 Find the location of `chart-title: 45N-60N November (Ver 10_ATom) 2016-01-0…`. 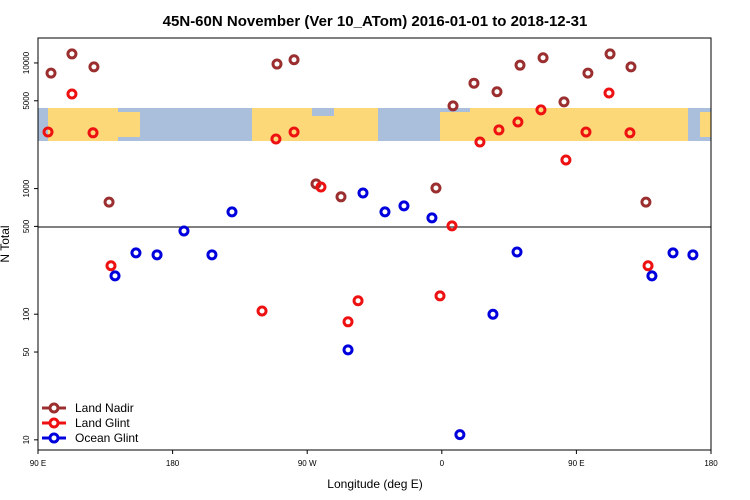

chart-title: 45N-60N November (Ver 10_ATom) 2016-01-0… is located at coordinates (375, 21).